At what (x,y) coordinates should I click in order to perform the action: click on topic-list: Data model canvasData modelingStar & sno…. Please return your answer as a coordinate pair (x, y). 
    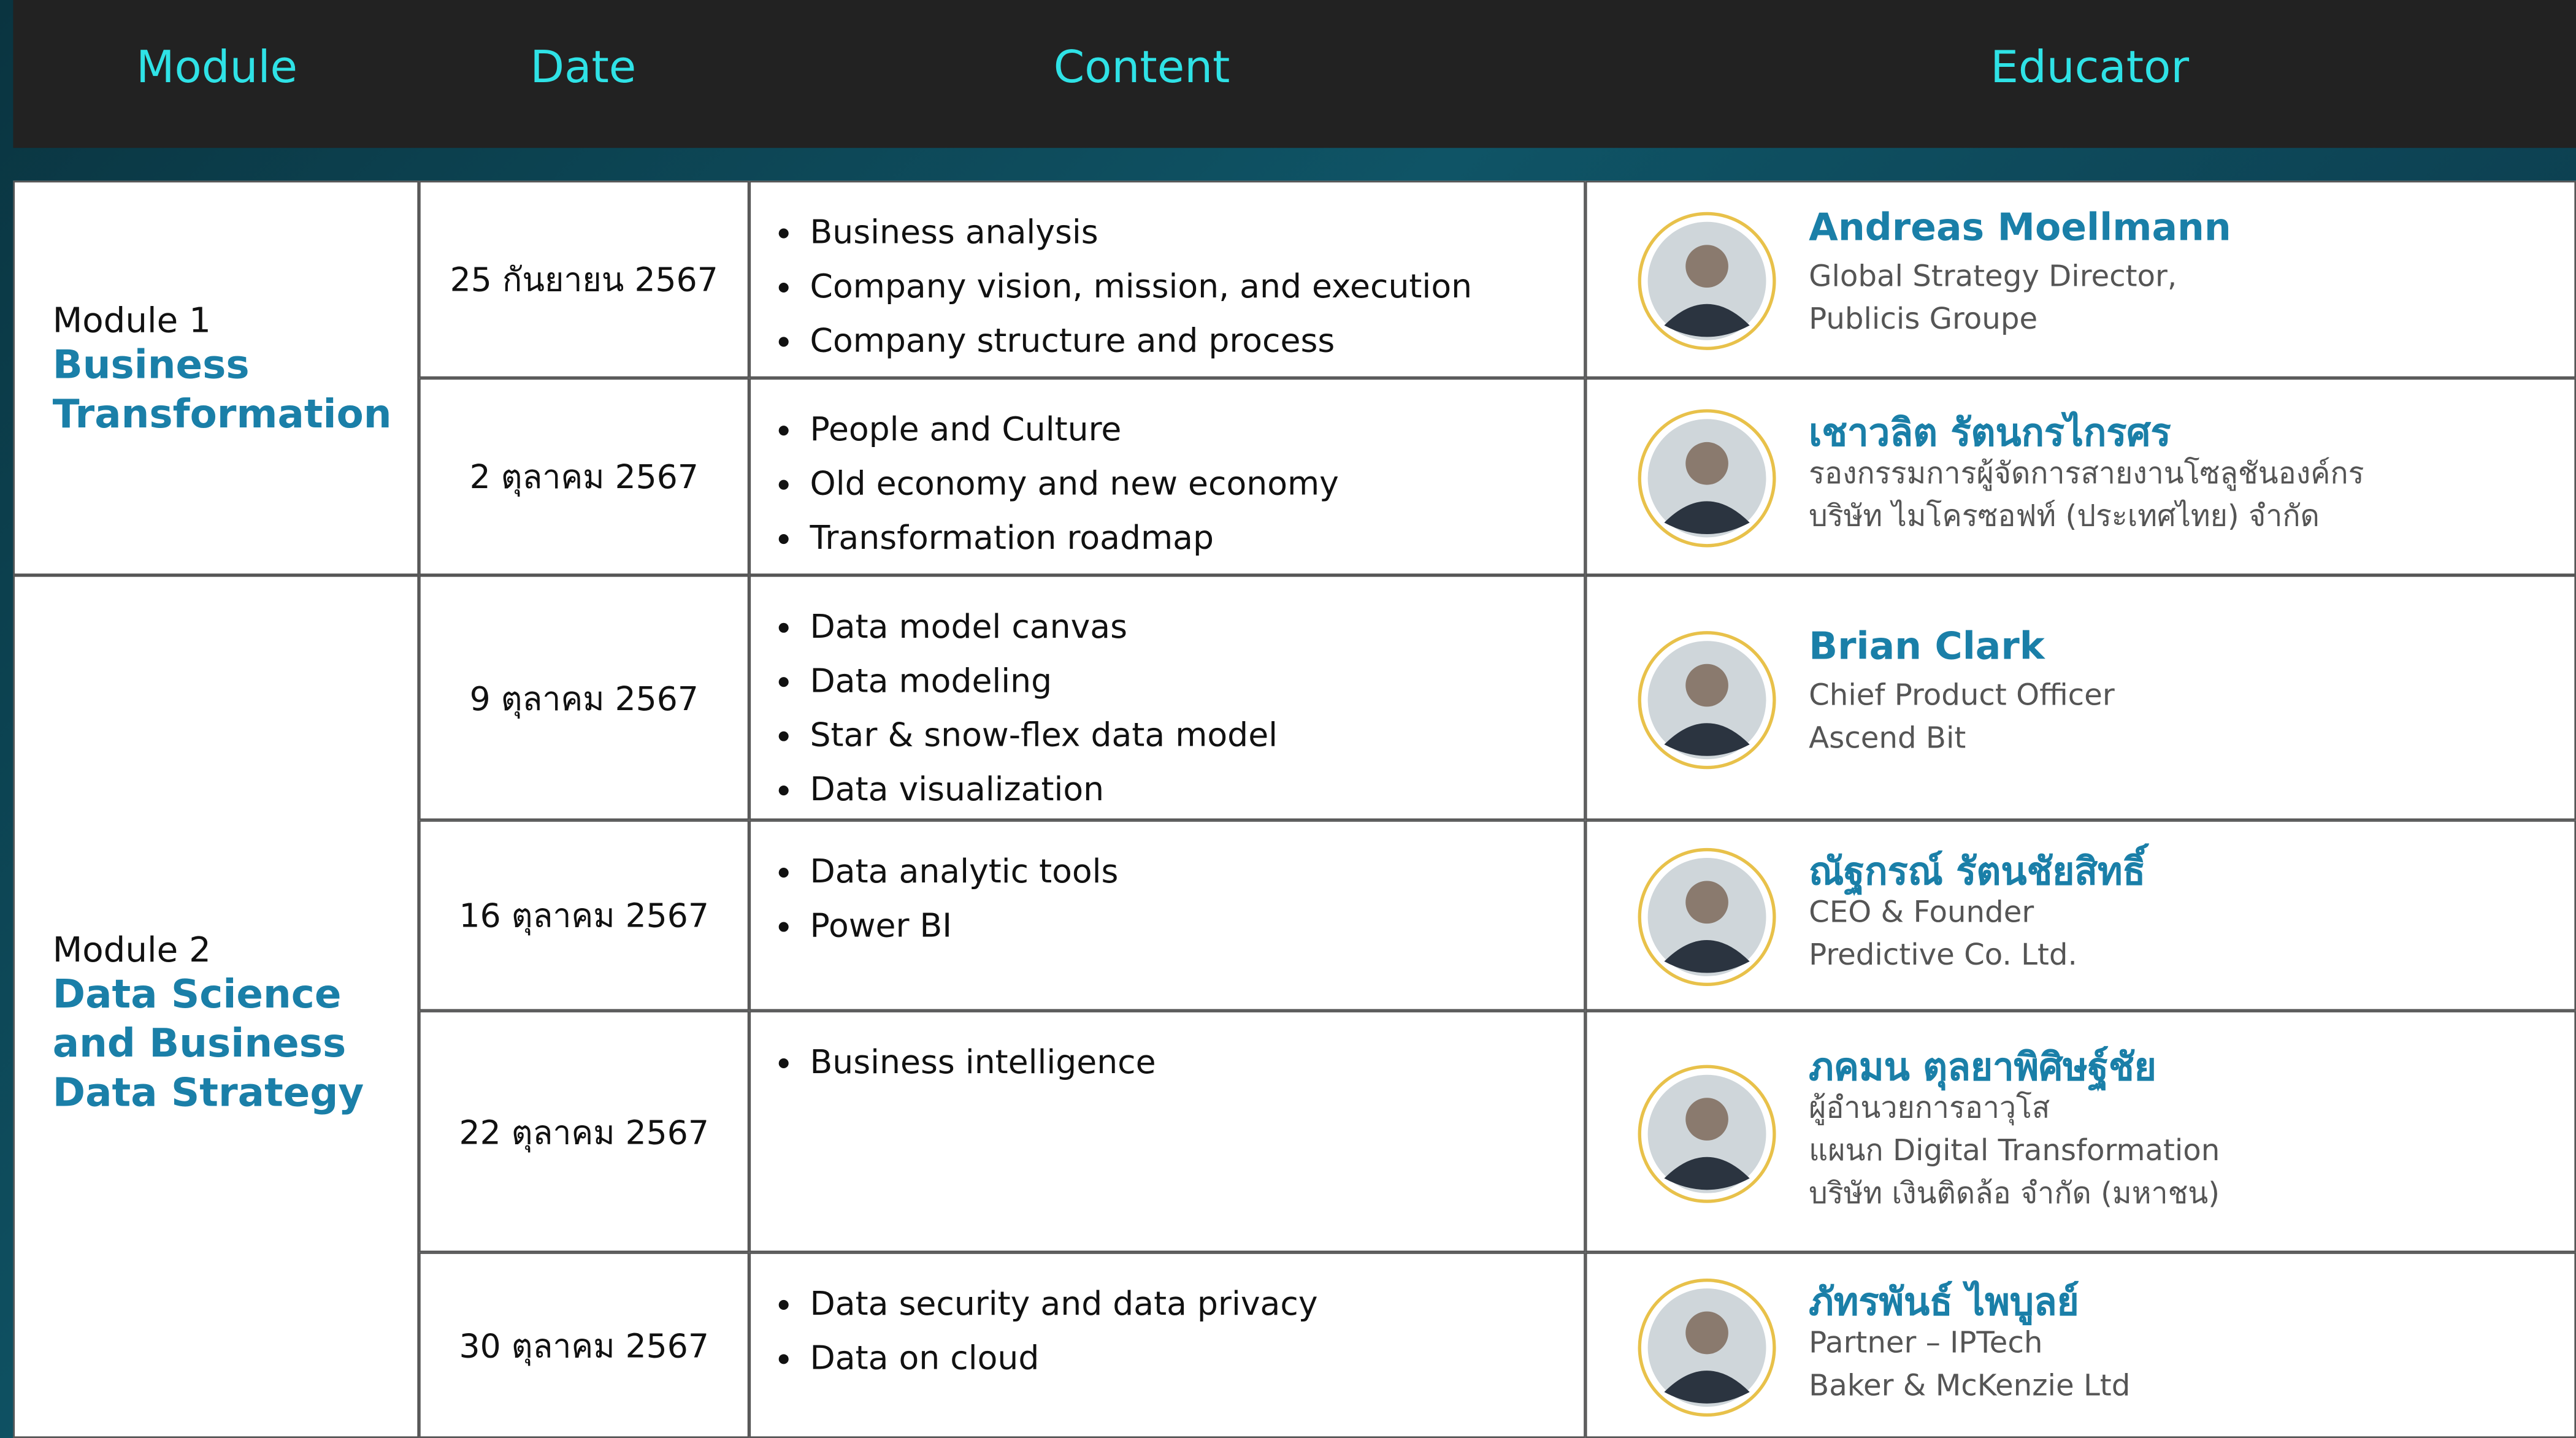
    Looking at the image, I should click on (1167, 697).